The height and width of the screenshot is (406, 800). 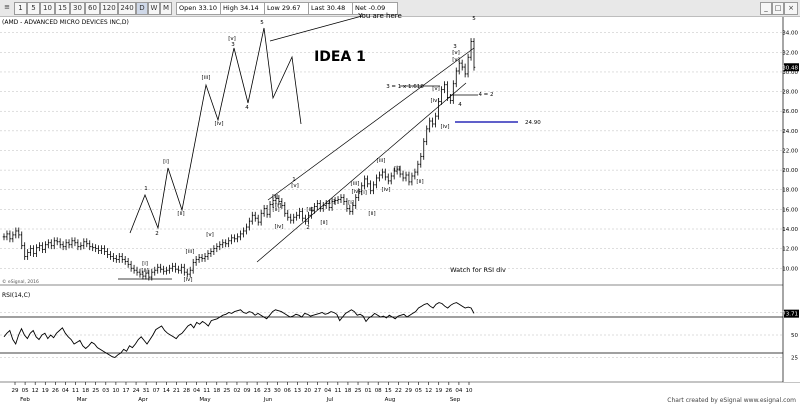 What do you see at coordinates (92, 8) in the screenshot?
I see `interval-button-60: 60` at bounding box center [92, 8].